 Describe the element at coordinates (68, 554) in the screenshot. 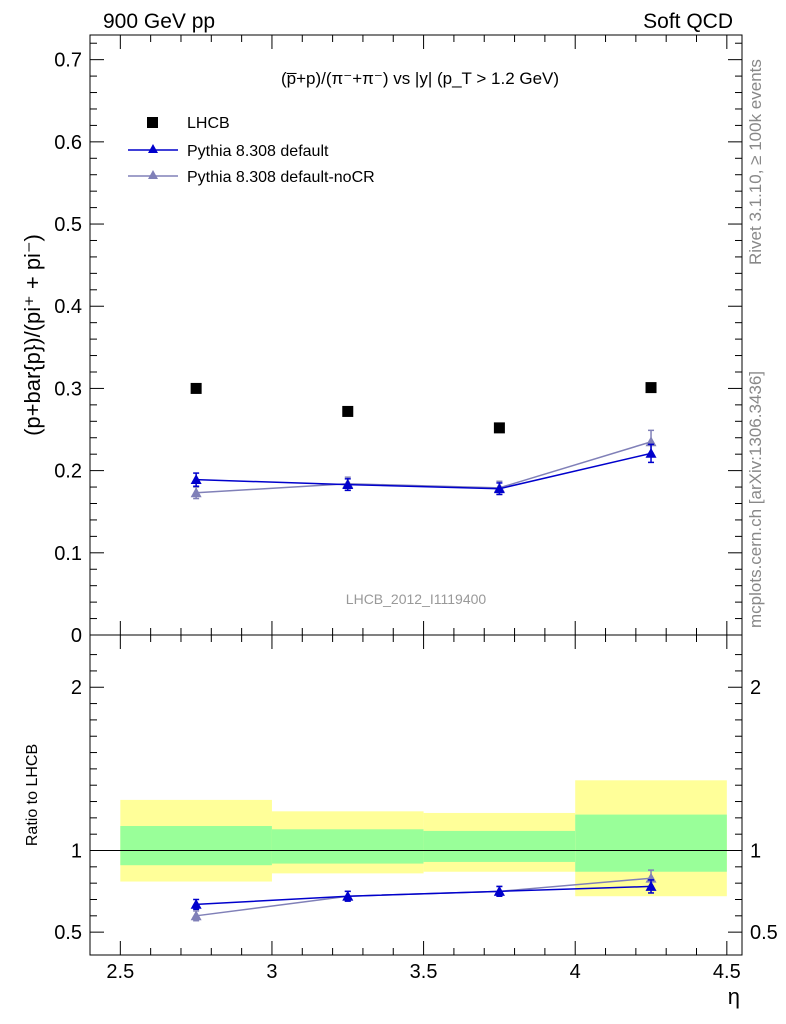

I see `main-y-tick-label: 0.1` at that location.